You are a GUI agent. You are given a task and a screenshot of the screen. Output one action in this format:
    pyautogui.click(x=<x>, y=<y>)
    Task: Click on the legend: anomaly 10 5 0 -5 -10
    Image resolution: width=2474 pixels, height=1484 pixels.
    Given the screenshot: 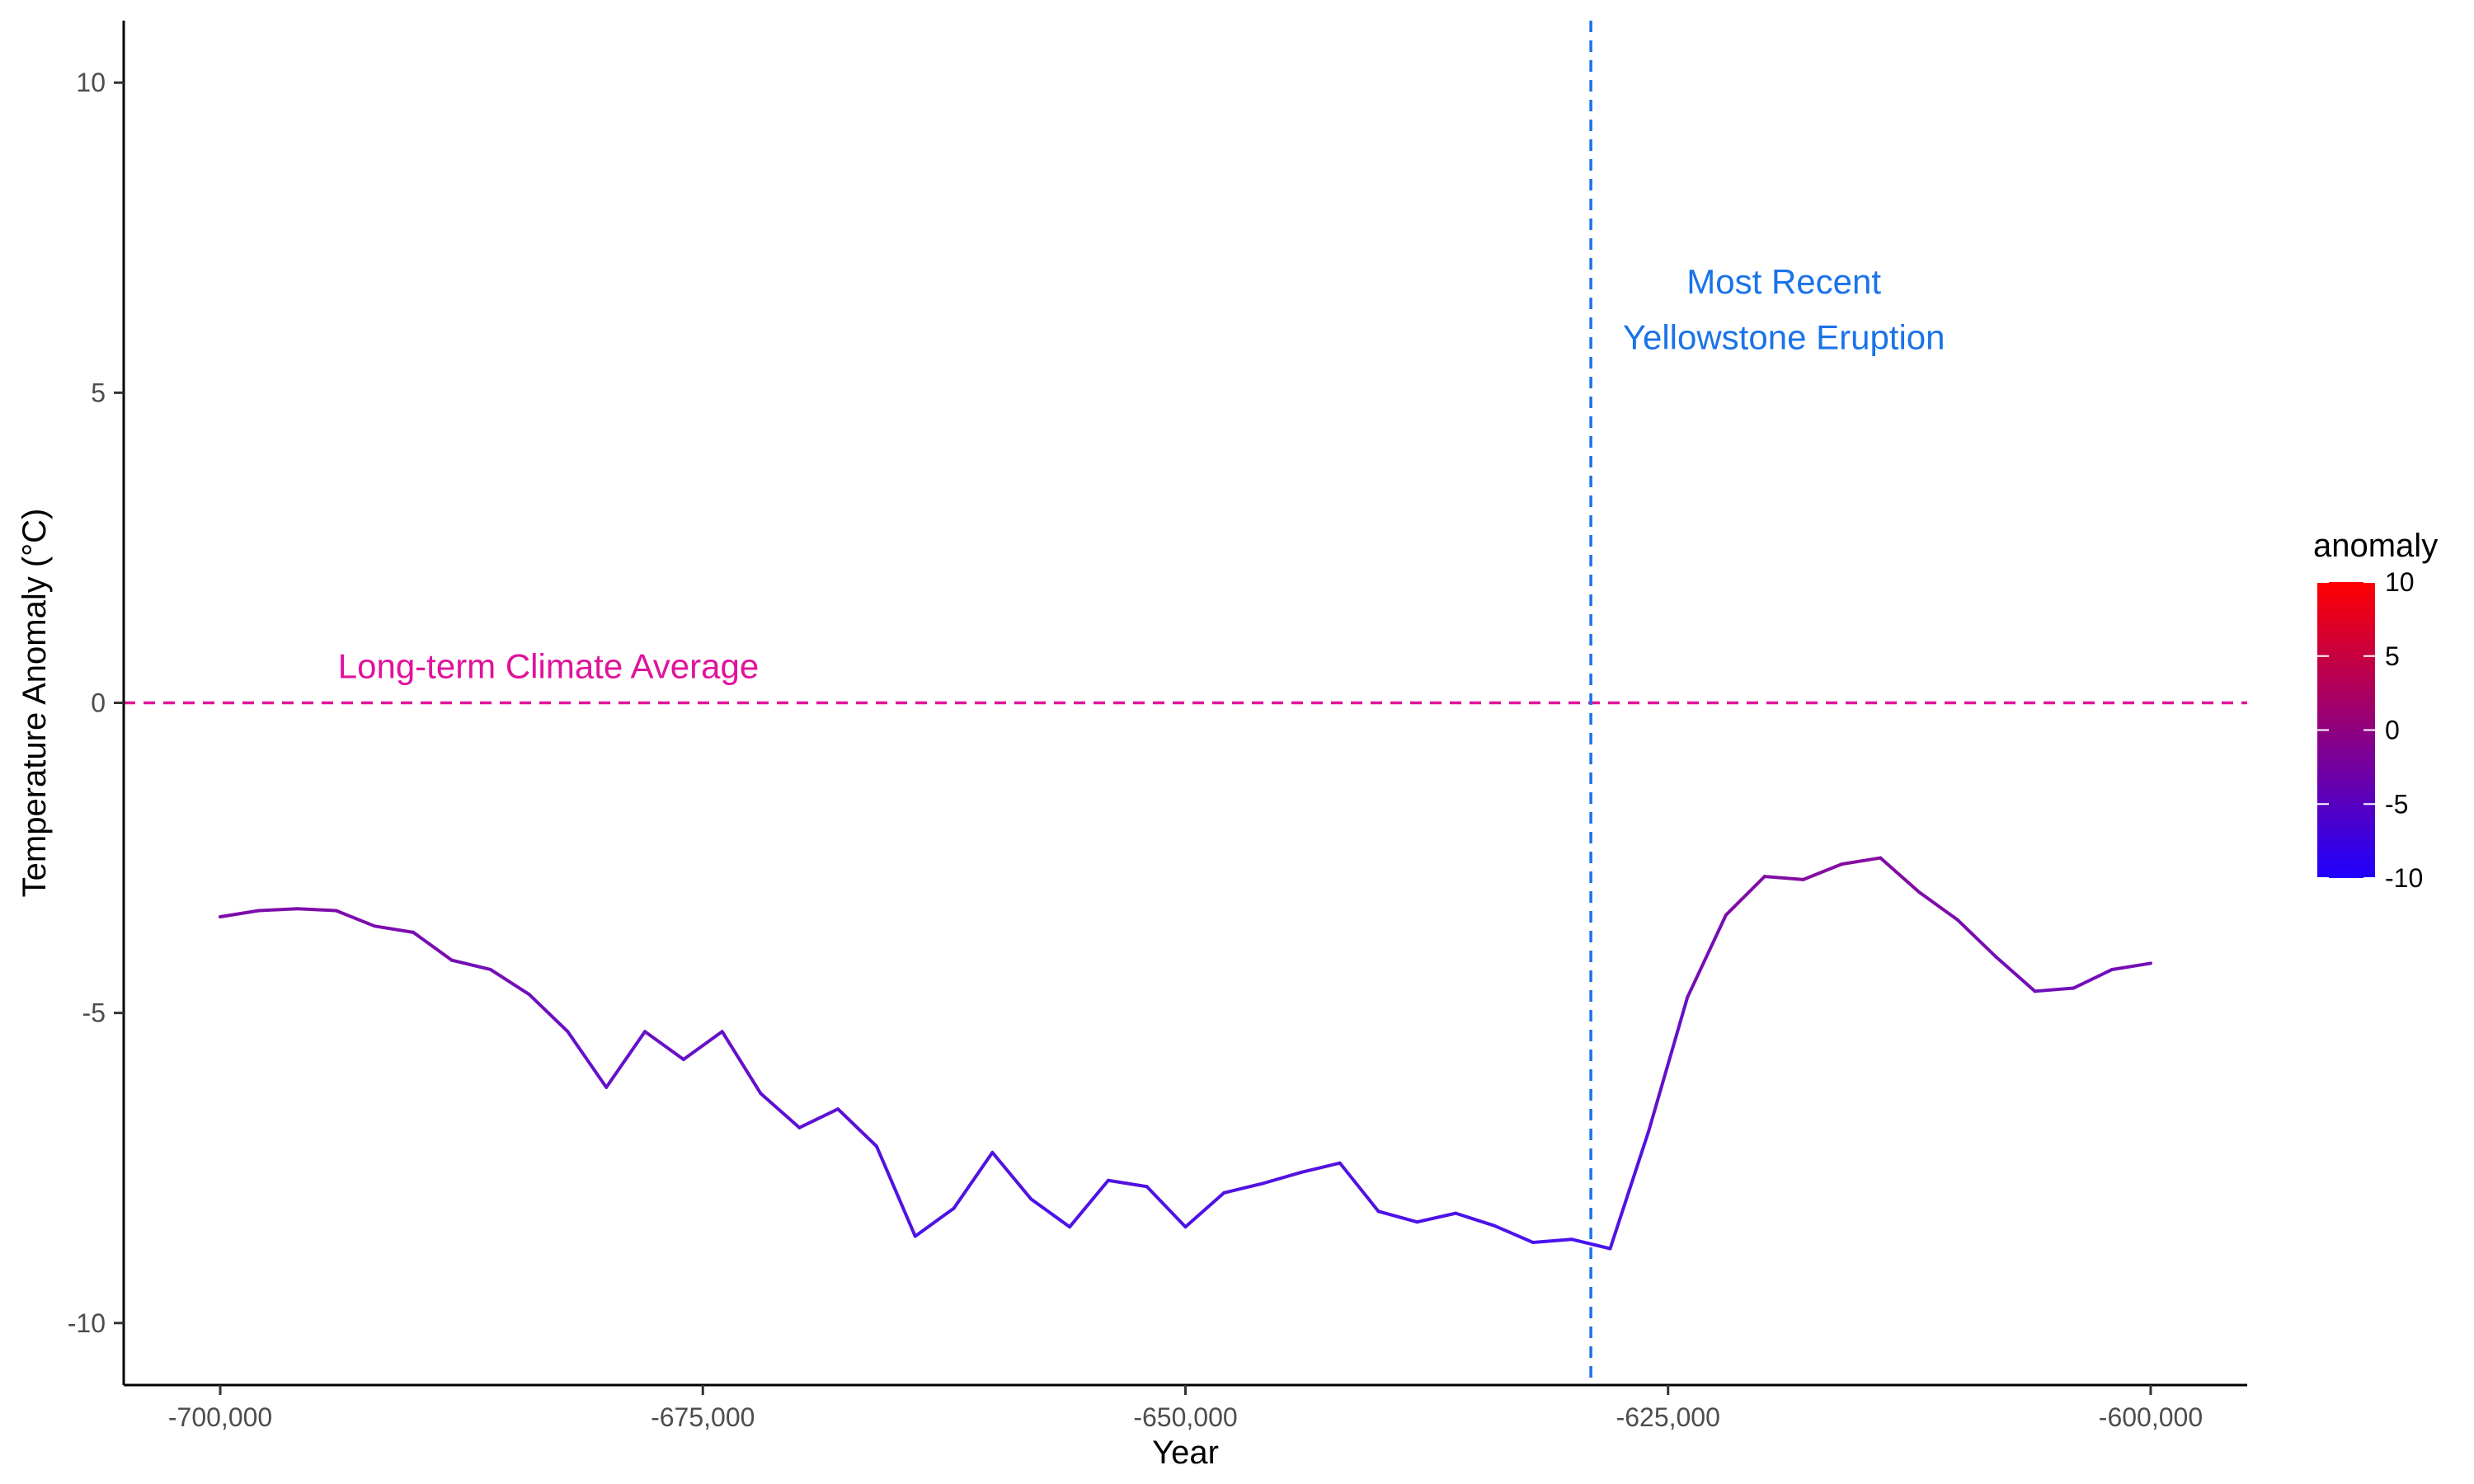 What is the action you would take?
    pyautogui.click(x=2375, y=710)
    